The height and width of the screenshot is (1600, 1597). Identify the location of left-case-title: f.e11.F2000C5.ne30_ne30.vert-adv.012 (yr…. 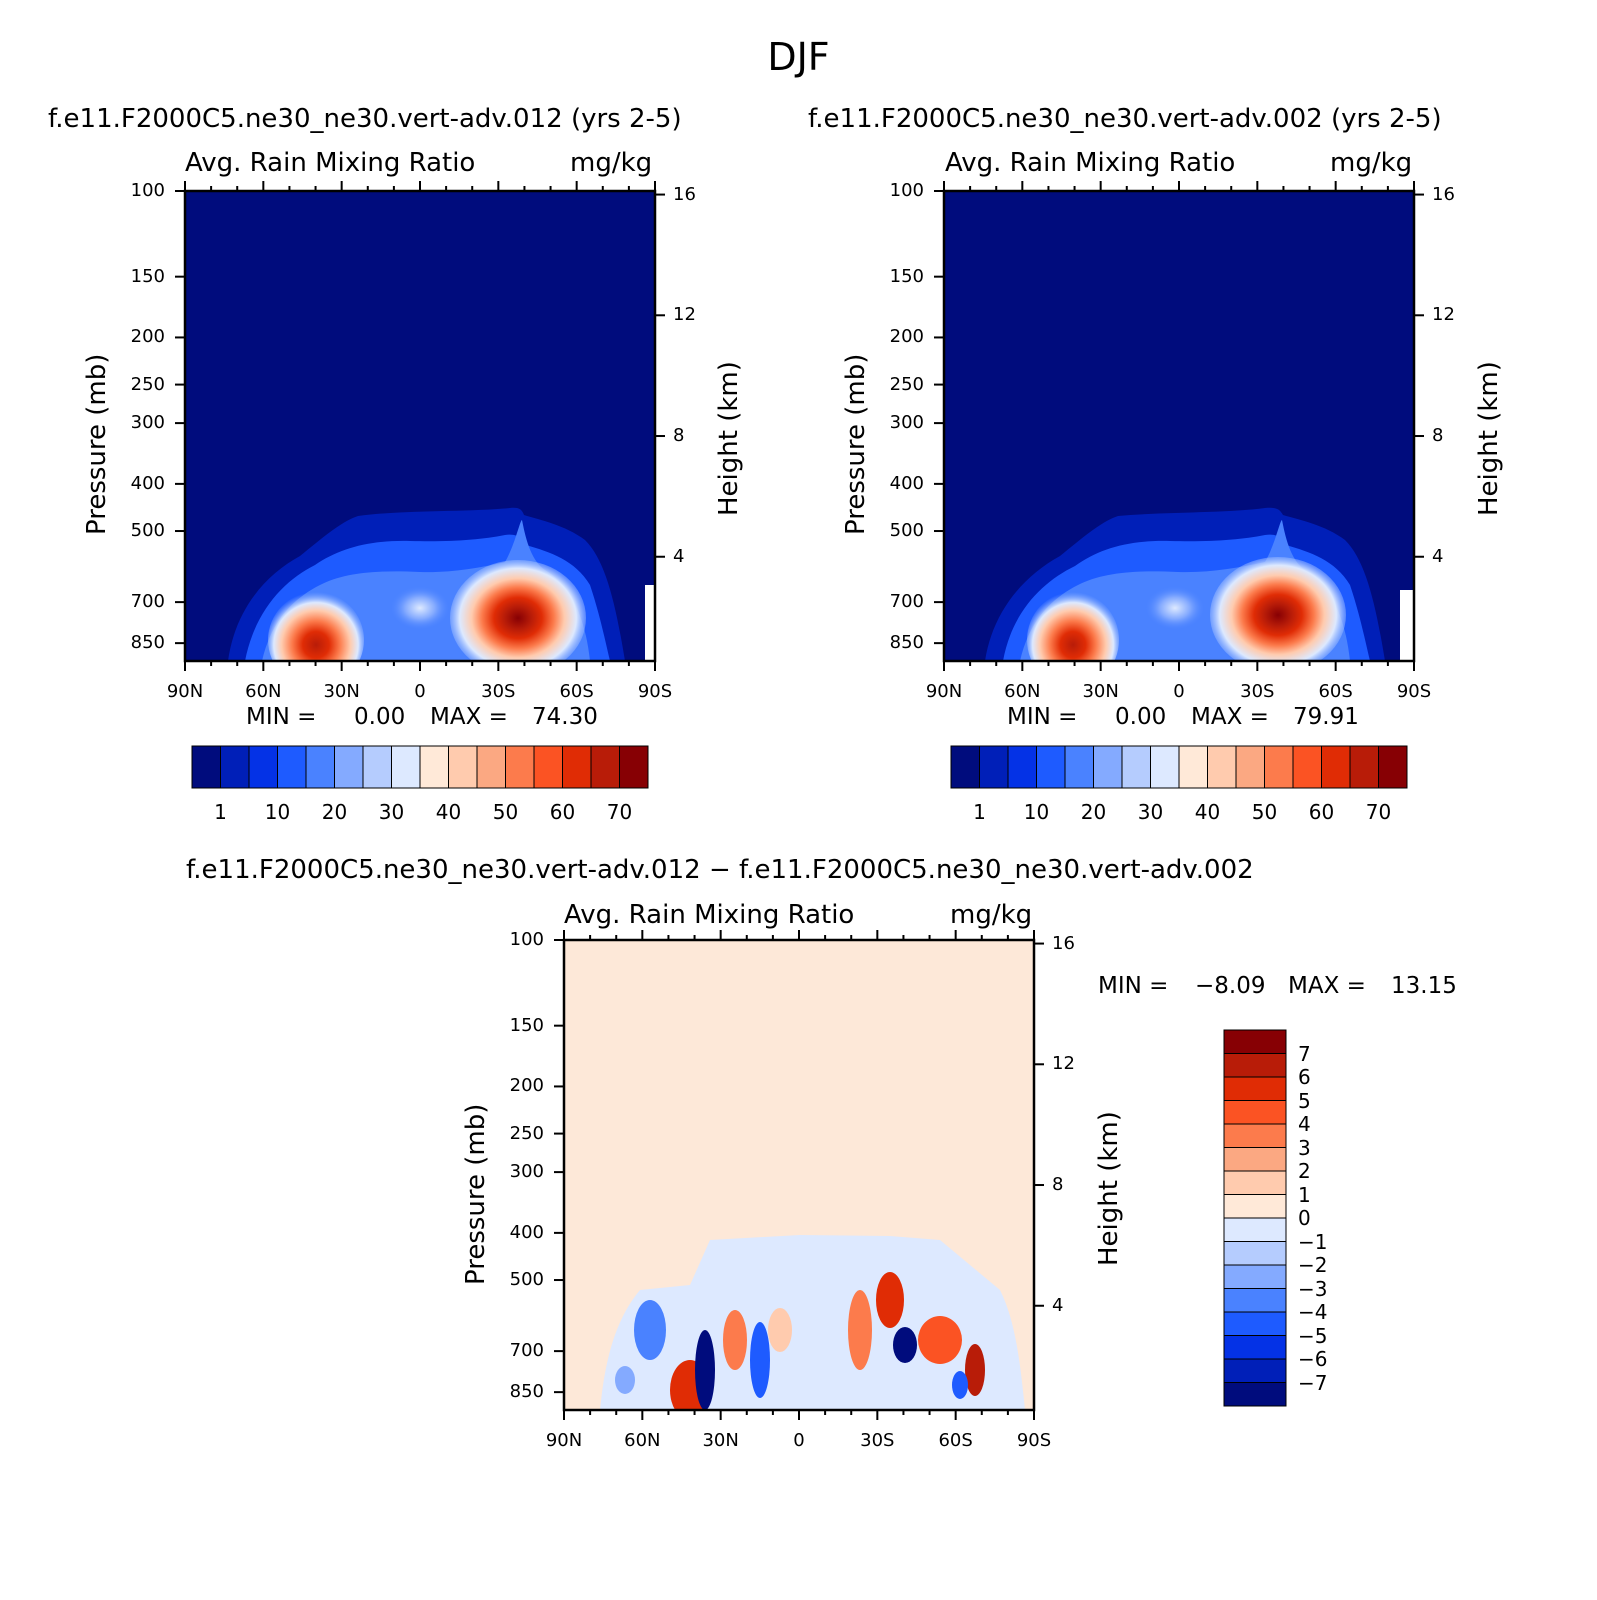
(365, 119).